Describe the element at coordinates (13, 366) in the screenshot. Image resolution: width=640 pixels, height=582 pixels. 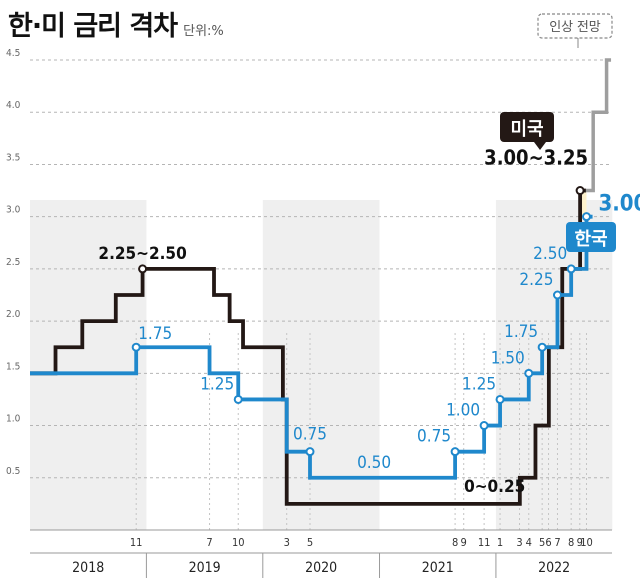
I see `y-tick-label: 1.5` at that location.